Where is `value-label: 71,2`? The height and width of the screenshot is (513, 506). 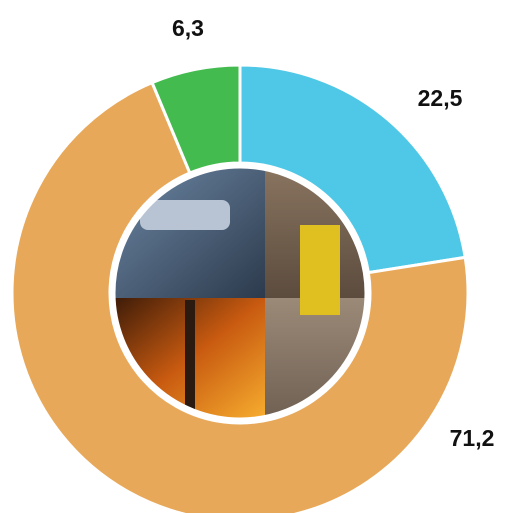 value-label: 71,2 is located at coordinates (472, 438).